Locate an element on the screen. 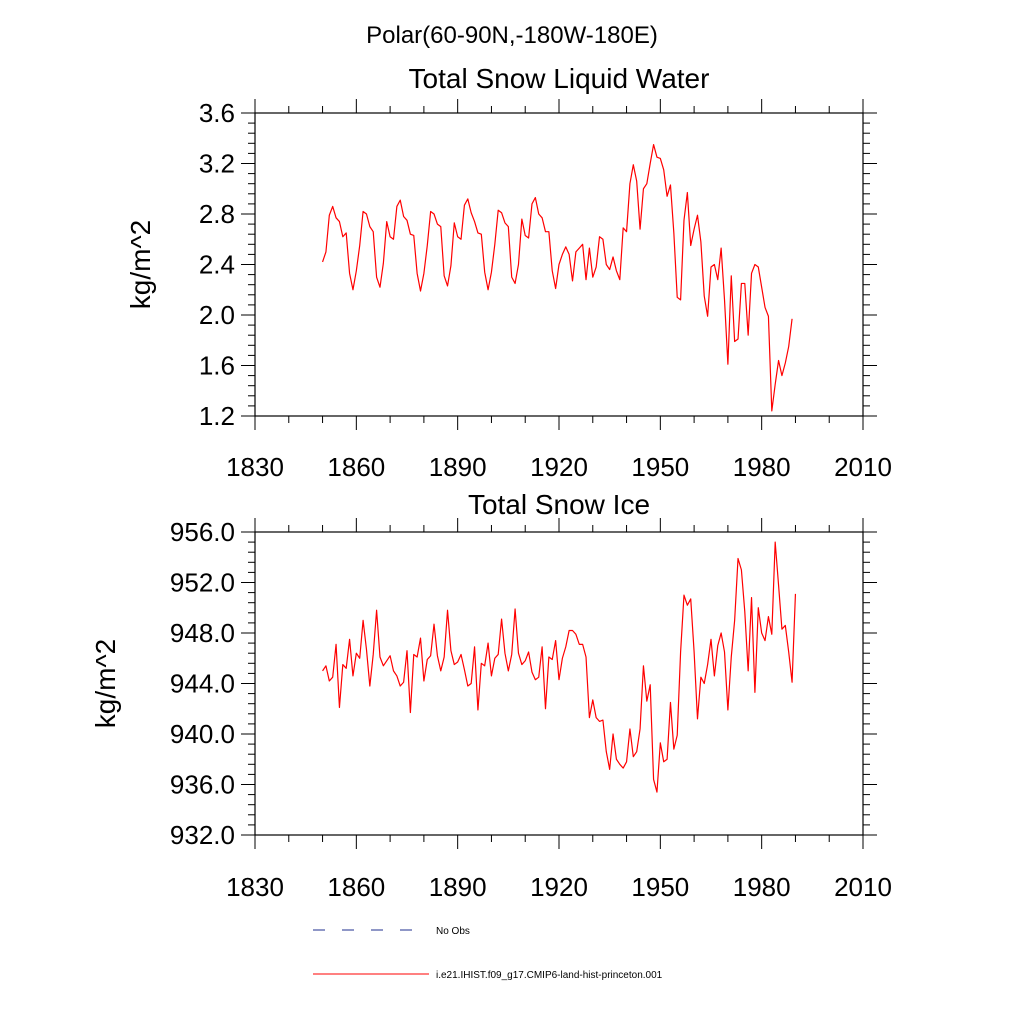 Image resolution: width=1024 pixels, height=1029 pixels. y-tick-label: 2.4 is located at coordinates (217, 265).